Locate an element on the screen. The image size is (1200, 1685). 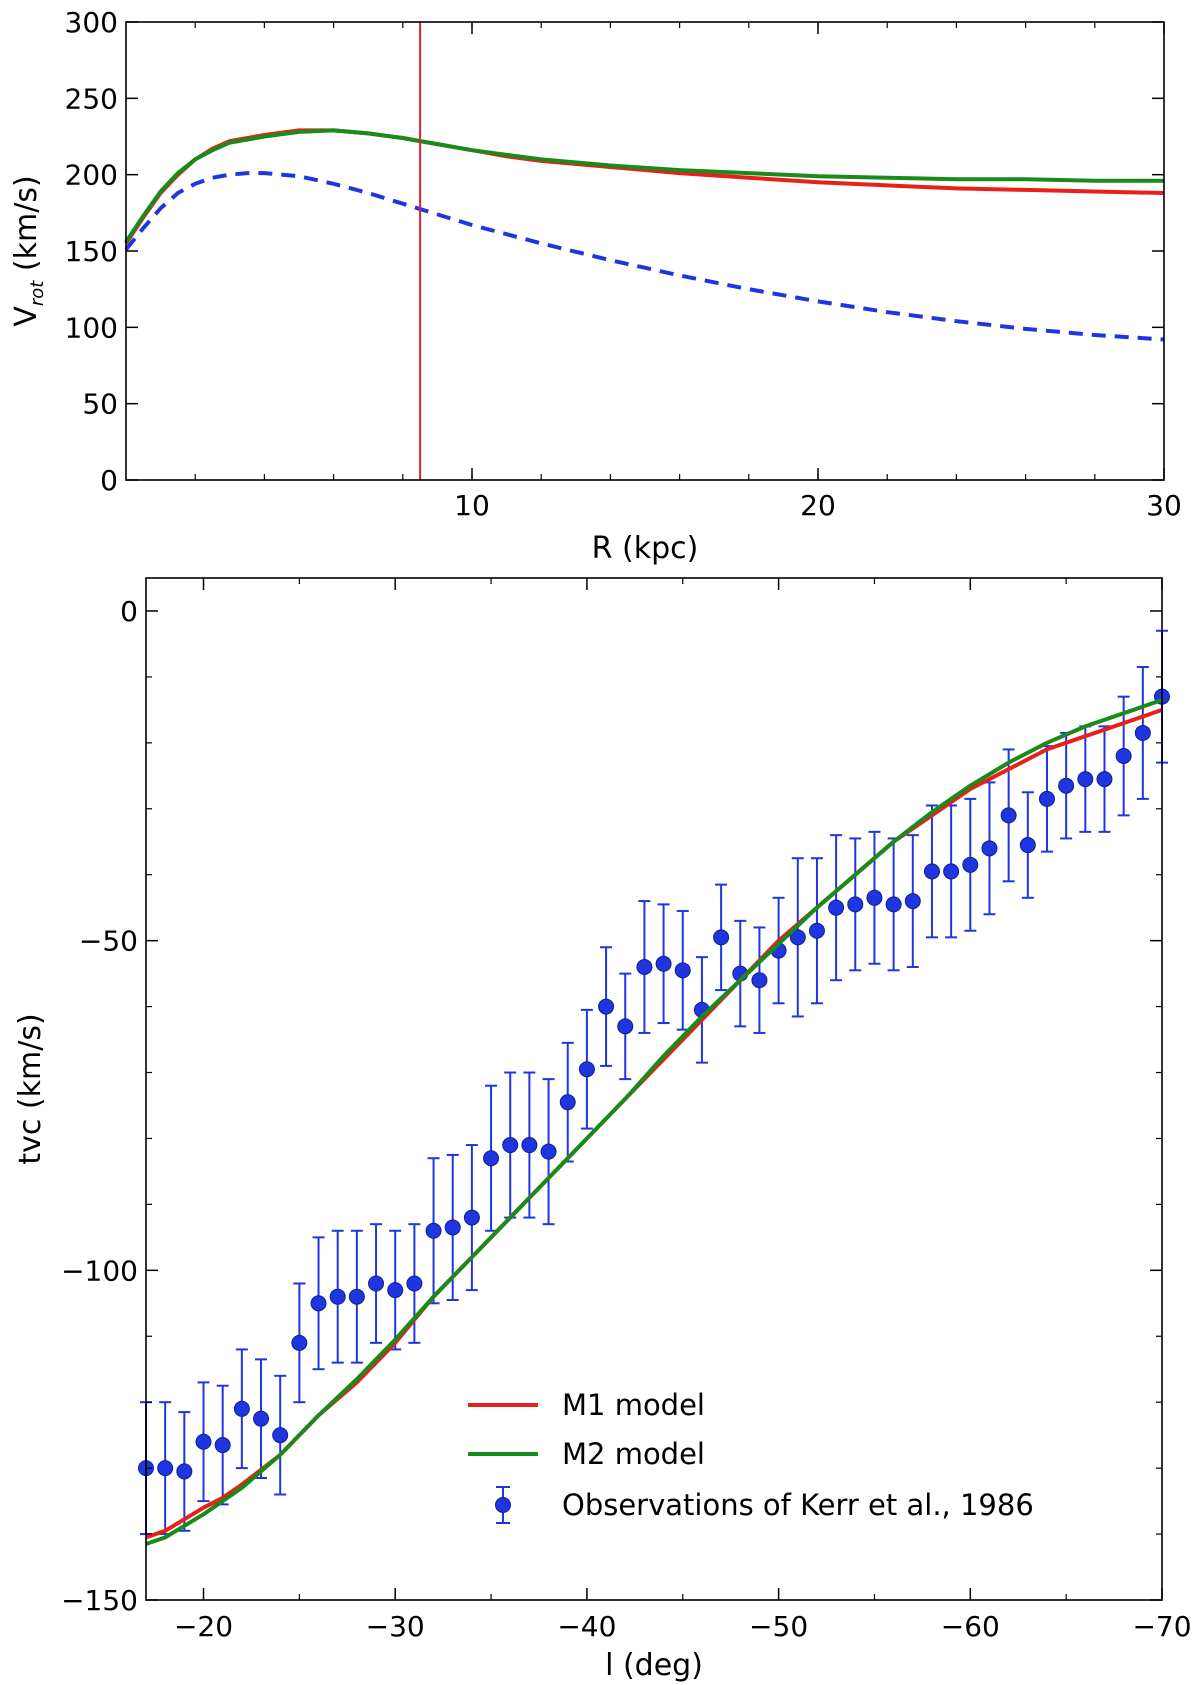
top-y-tick-label: 250 is located at coordinates (91, 98).